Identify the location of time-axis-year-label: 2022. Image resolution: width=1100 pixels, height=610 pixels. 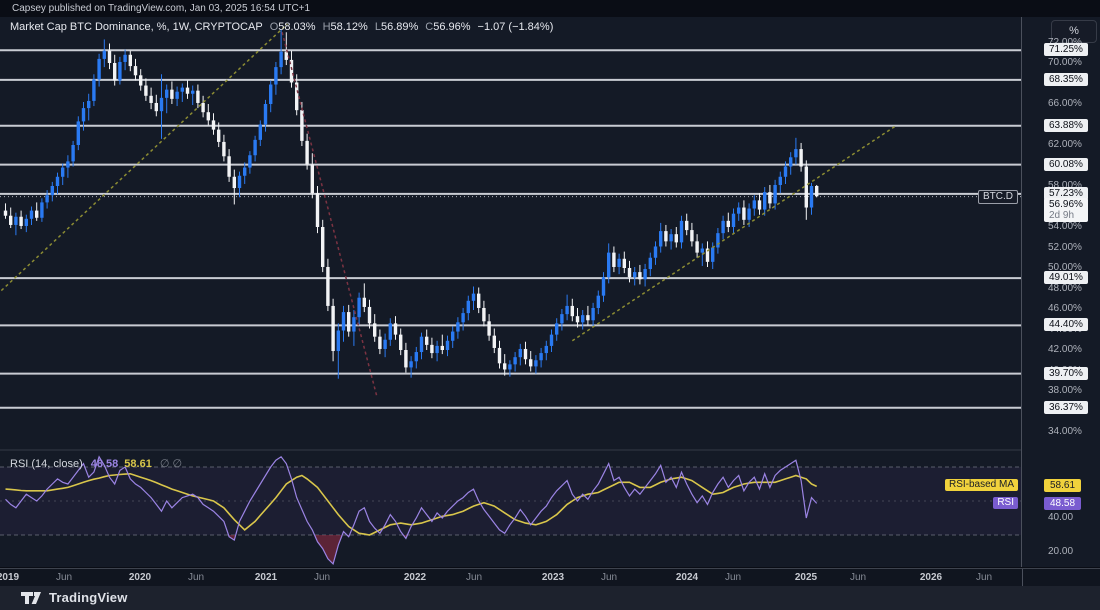
(415, 577).